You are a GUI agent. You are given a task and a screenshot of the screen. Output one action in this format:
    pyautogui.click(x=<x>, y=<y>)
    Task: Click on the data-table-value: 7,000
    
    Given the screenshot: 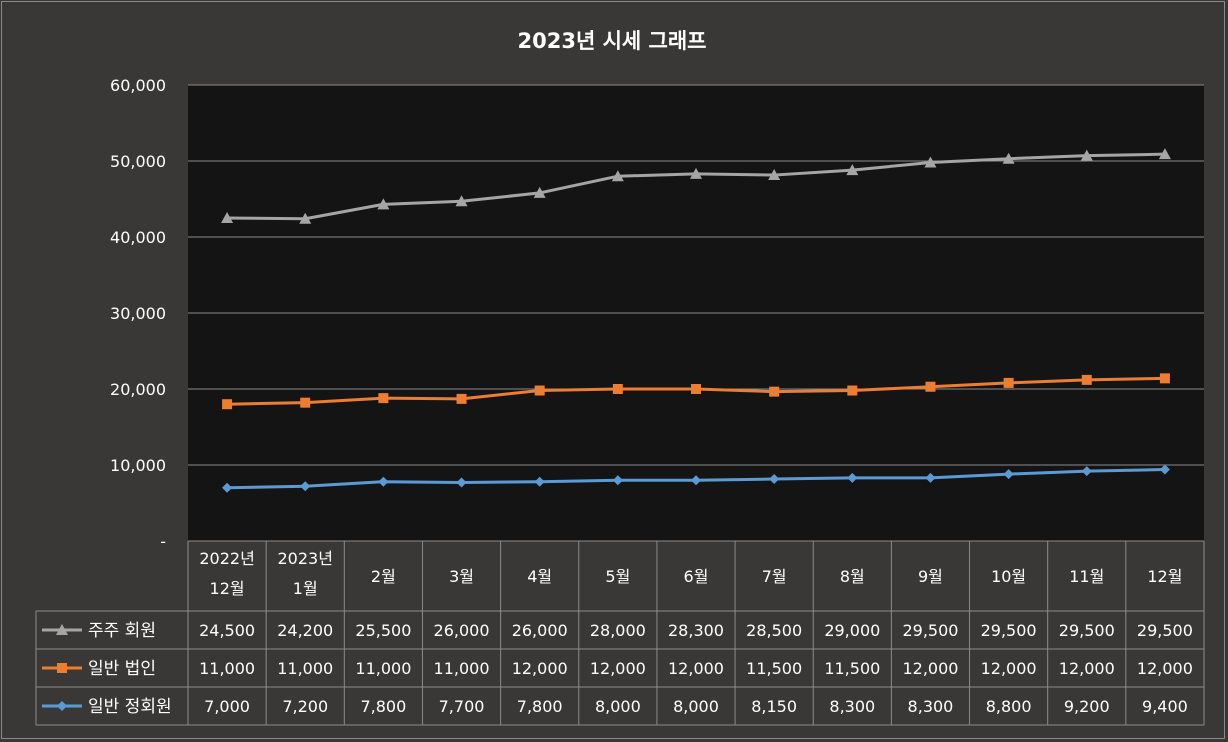 What is the action you would take?
    pyautogui.click(x=227, y=706)
    